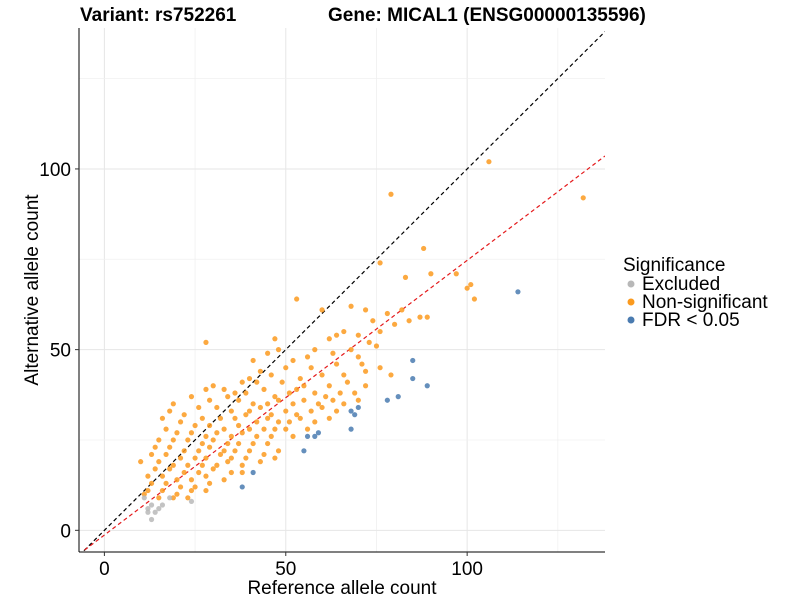 This screenshot has width=800, height=600. What do you see at coordinates (681, 284) in the screenshot?
I see `legend-label: Excluded` at bounding box center [681, 284].